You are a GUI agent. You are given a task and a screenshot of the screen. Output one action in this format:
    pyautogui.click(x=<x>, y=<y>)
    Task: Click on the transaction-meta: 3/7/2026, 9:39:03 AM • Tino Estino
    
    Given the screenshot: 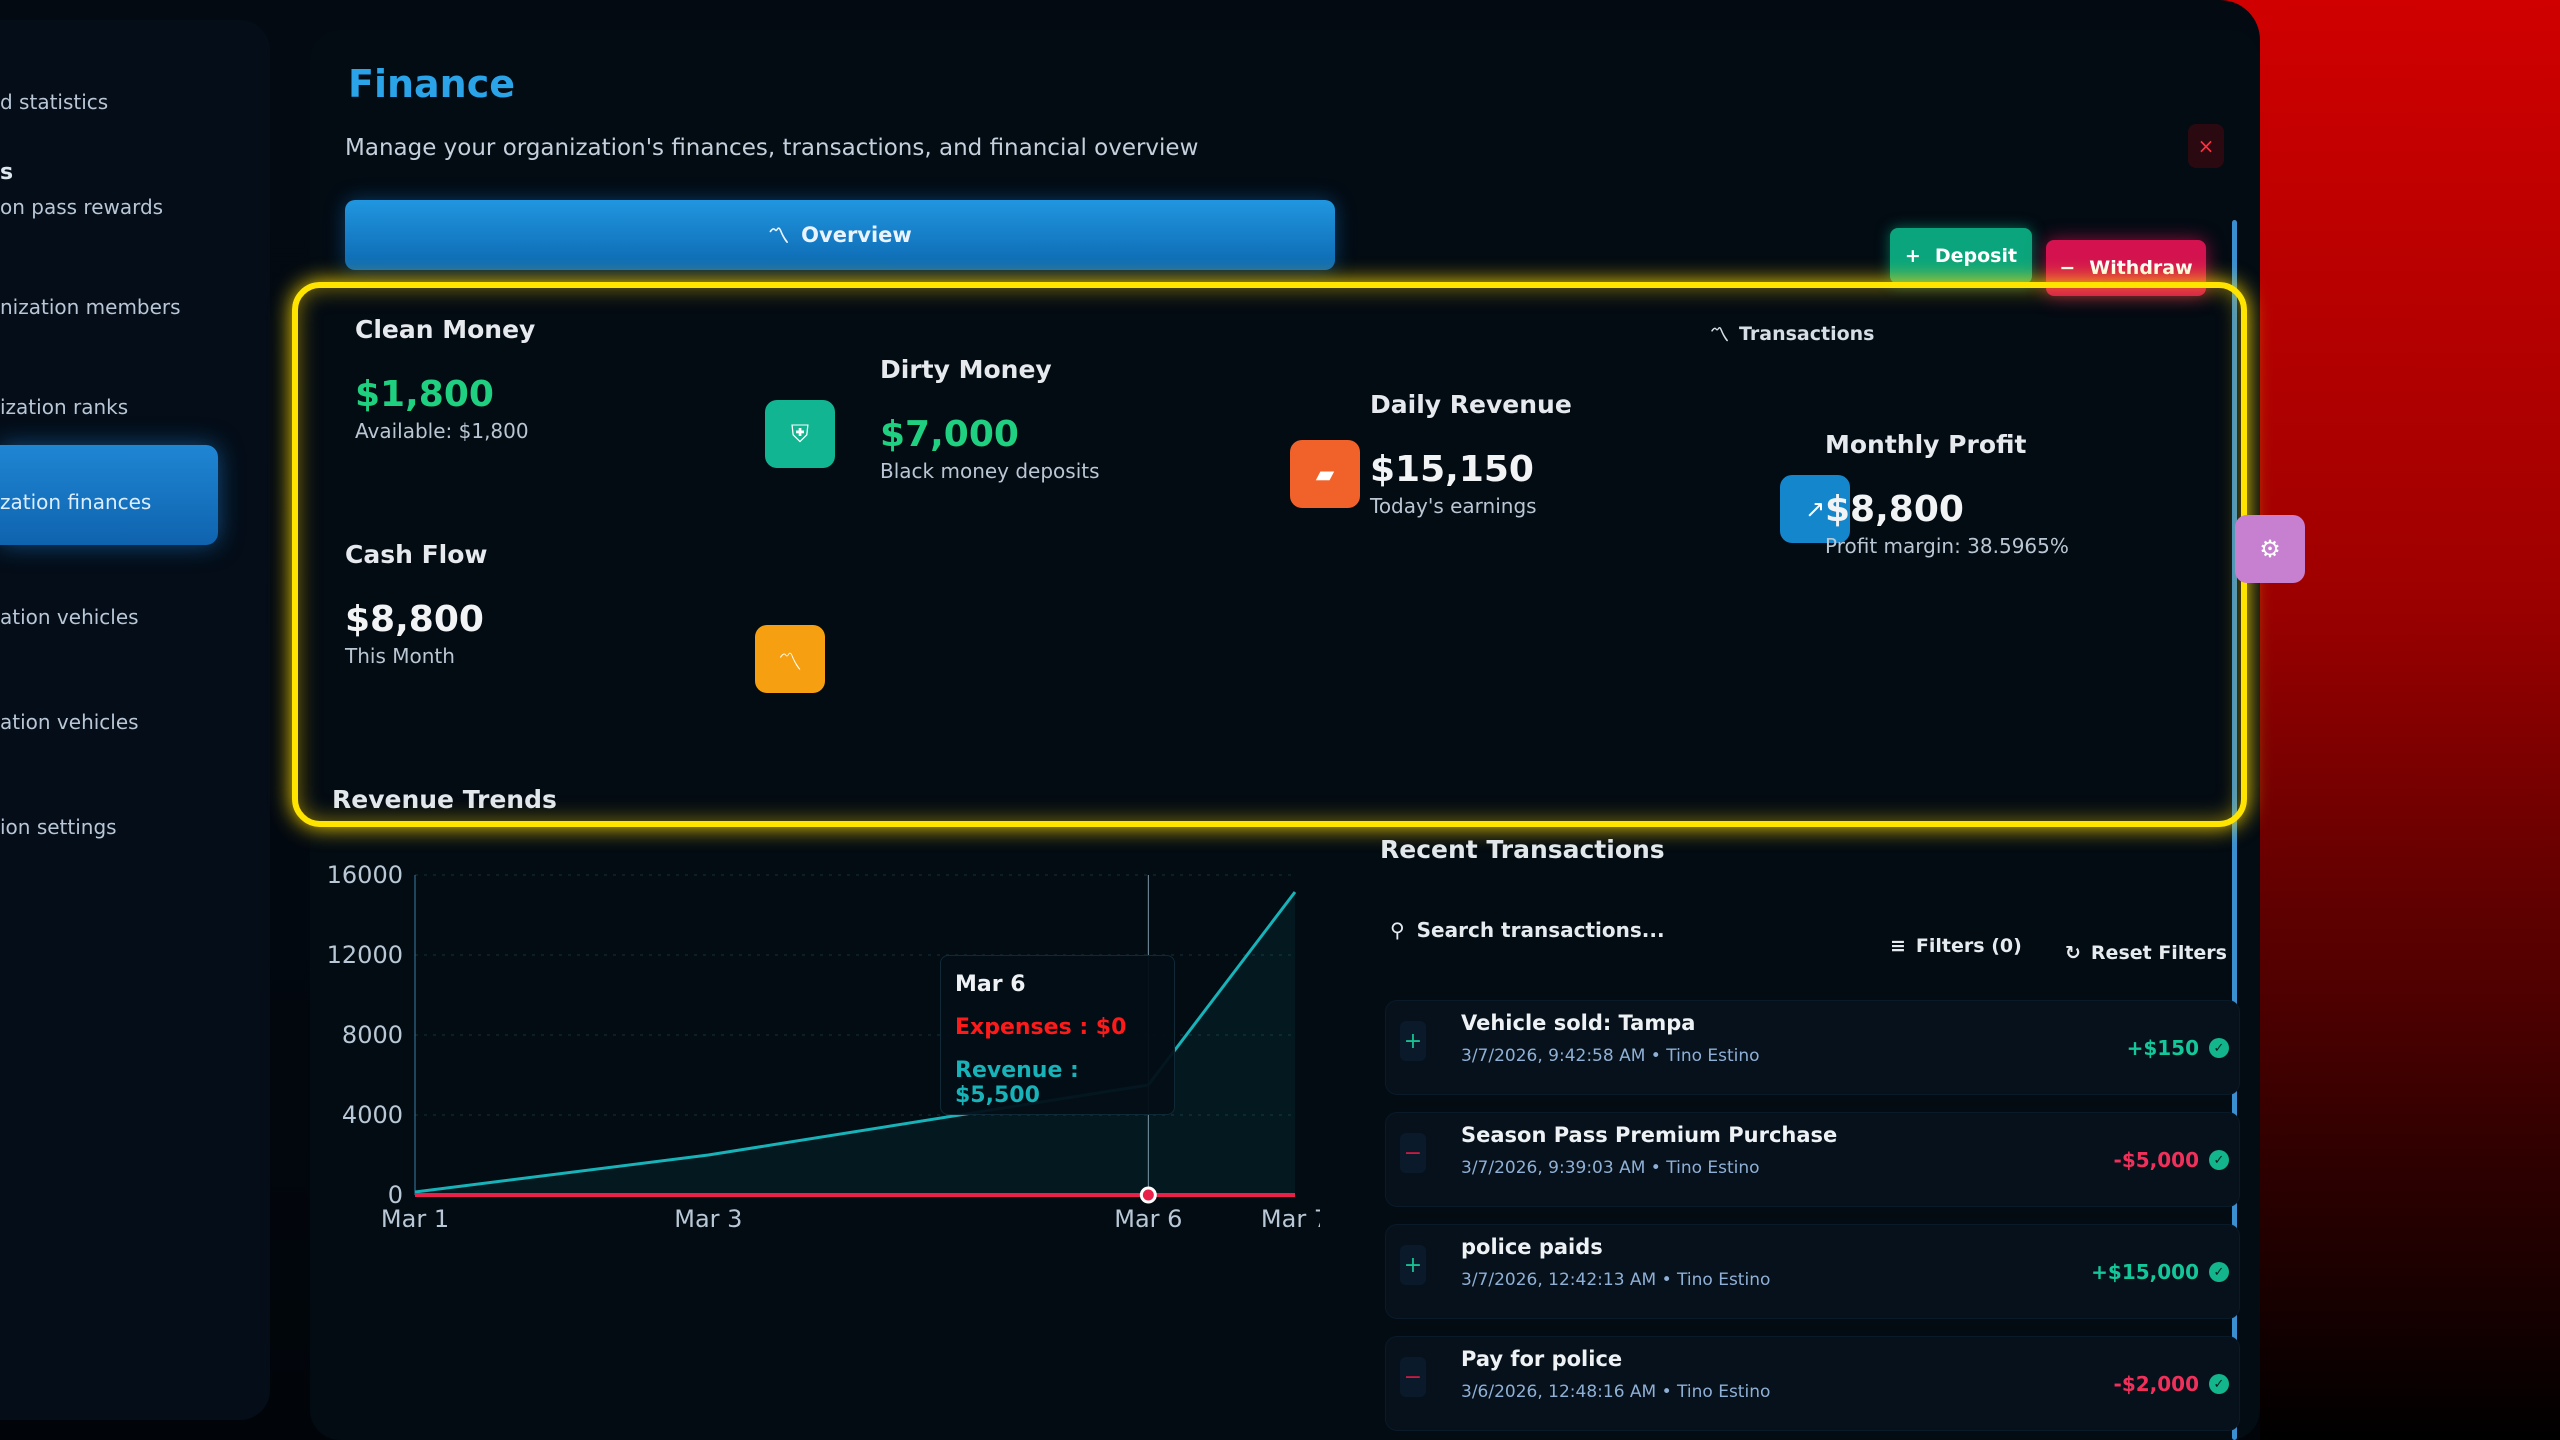 What is the action you would take?
    pyautogui.click(x=1610, y=1168)
    